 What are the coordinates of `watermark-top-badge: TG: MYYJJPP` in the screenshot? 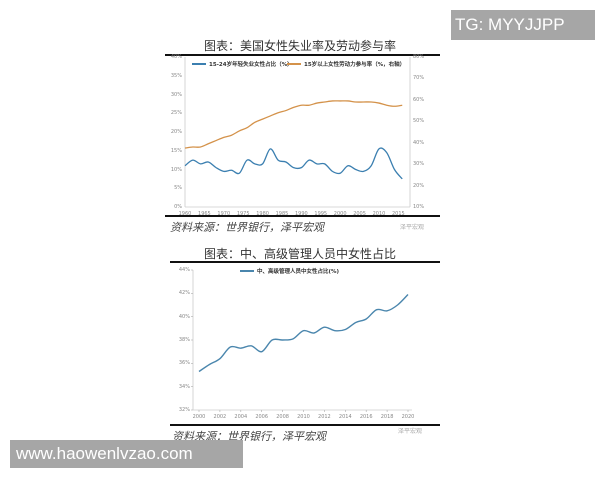 It's located at (523, 25).